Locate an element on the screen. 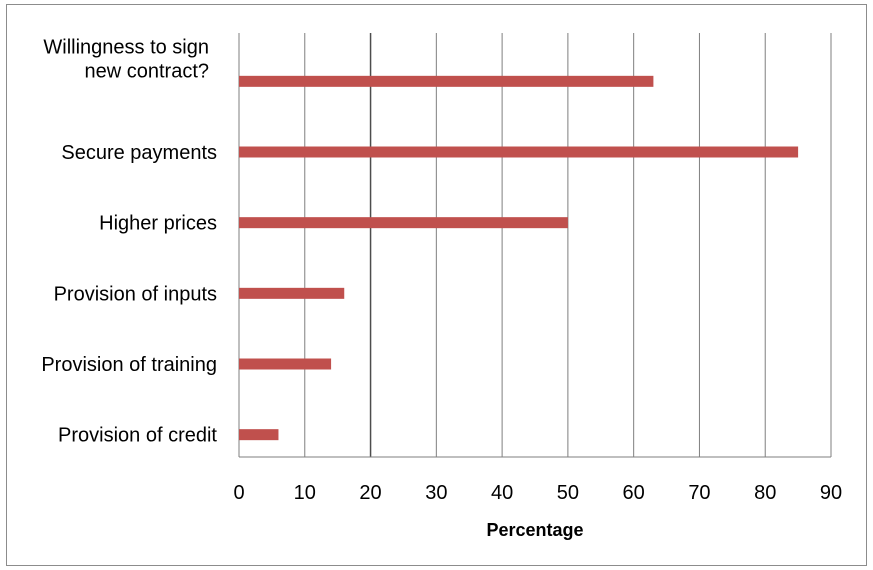  x-tick-30: 30 is located at coordinates (436, 493).